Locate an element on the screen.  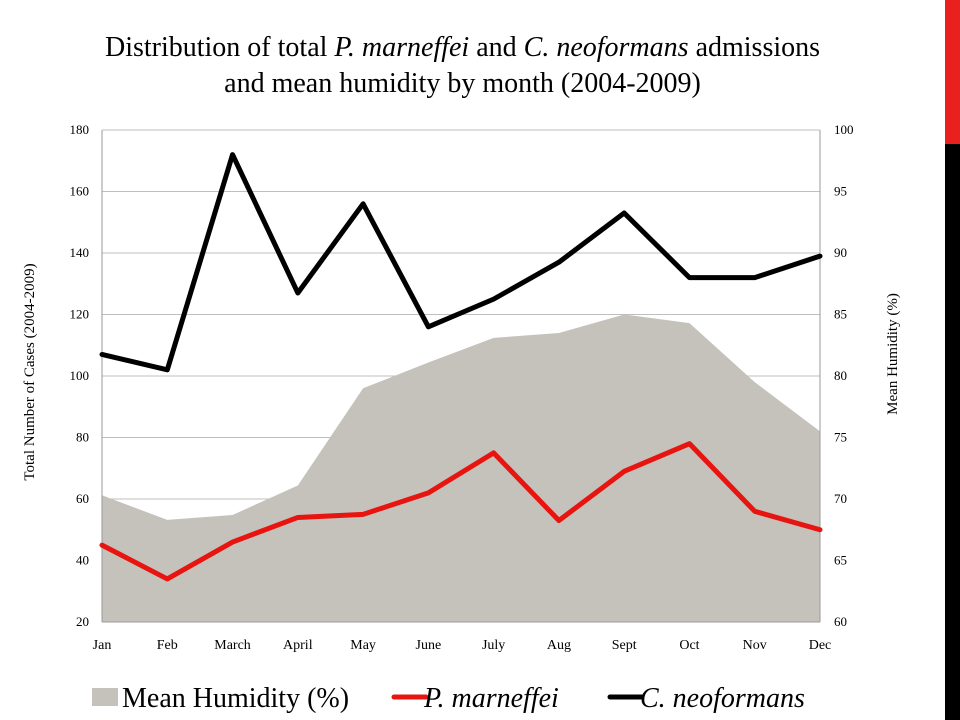
legend-swatch-area is located at coordinates (105, 697).